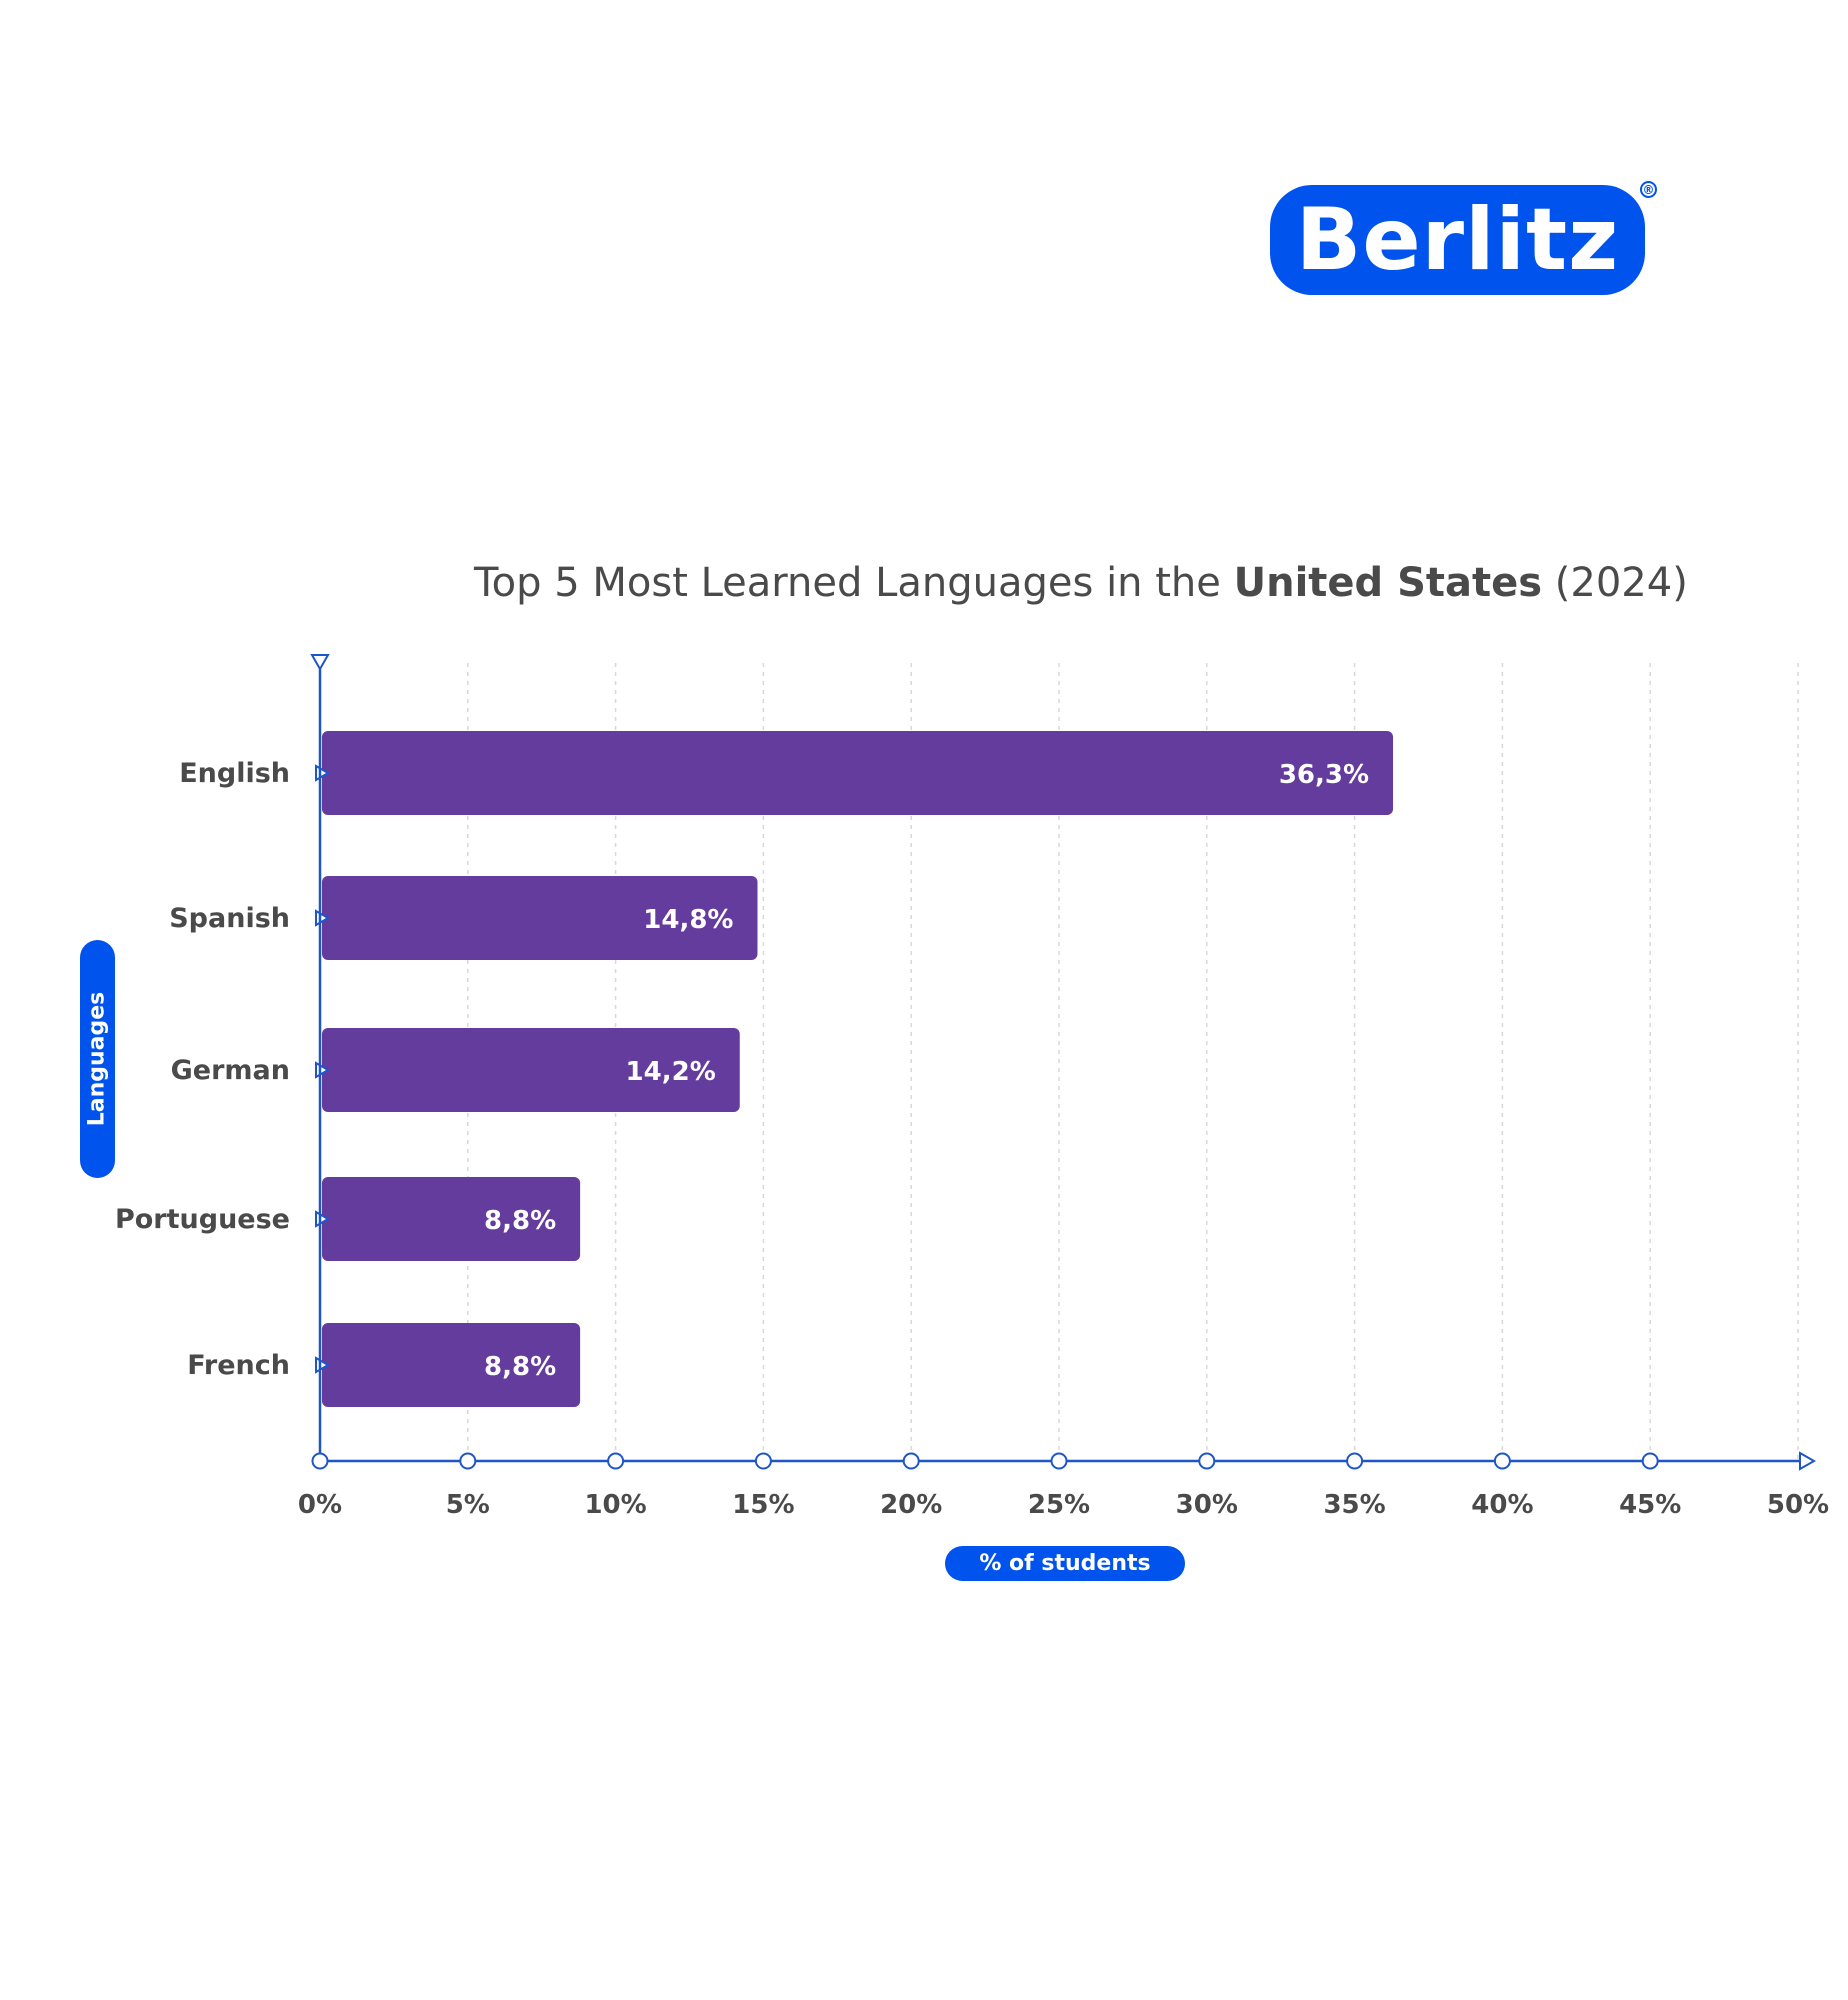 Image resolution: width=1848 pixels, height=2000 pixels. I want to click on bar-value-label: 14,2%, so click(671, 1072).